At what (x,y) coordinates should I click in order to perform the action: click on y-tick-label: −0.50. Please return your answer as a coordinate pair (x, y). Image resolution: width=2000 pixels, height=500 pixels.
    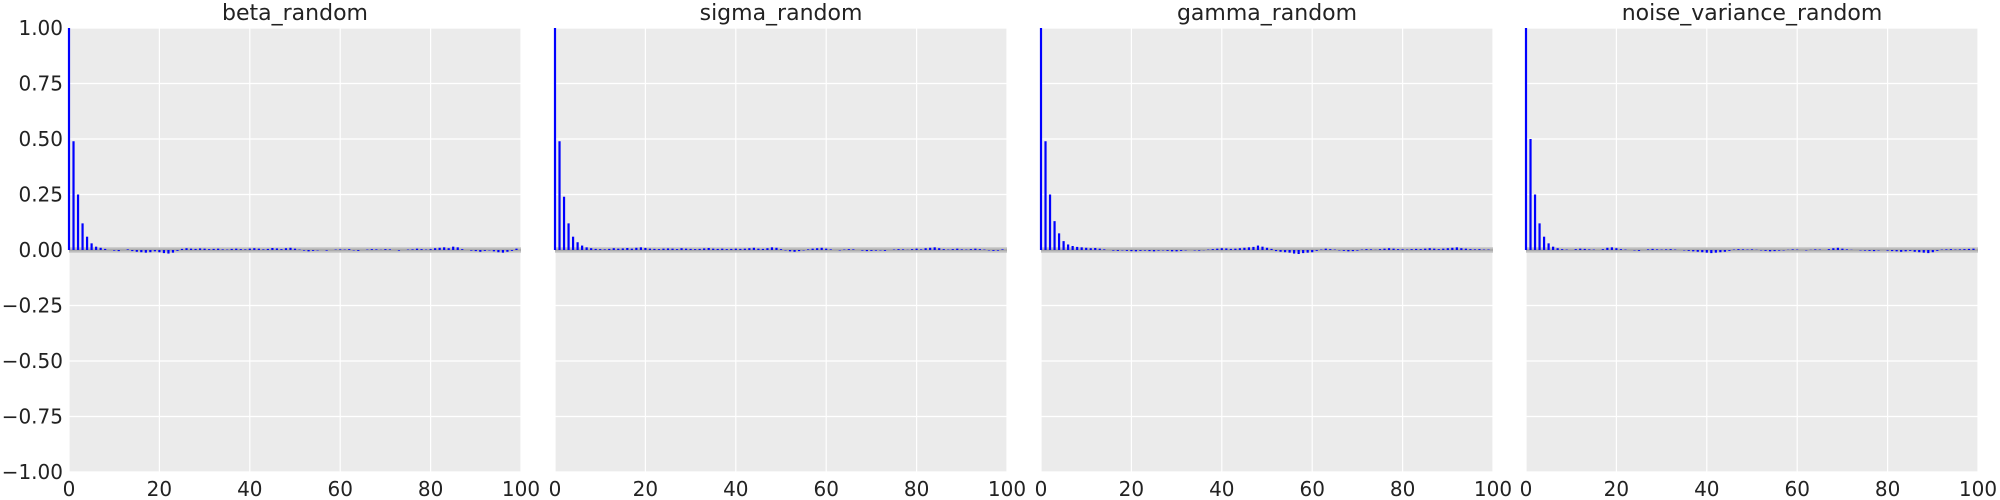
    Looking at the image, I should click on (32, 361).